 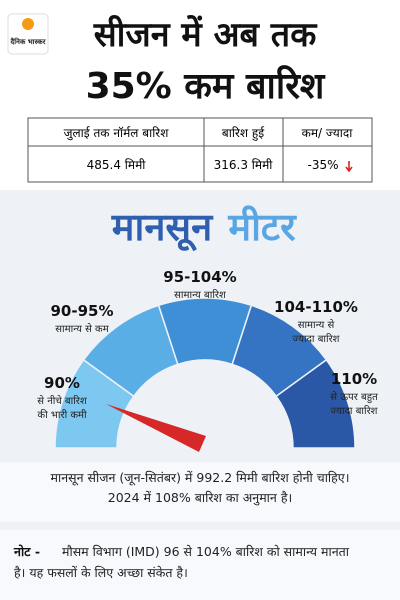 What do you see at coordinates (206, 86) in the screenshot?
I see `title-line: 35% कम बारिश` at bounding box center [206, 86].